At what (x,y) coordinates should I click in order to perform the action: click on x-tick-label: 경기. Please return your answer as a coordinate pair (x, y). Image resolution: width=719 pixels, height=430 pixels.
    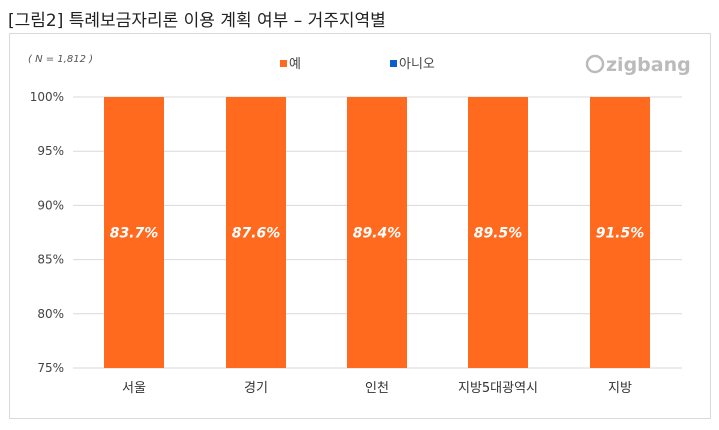
    Looking at the image, I should click on (256, 388).